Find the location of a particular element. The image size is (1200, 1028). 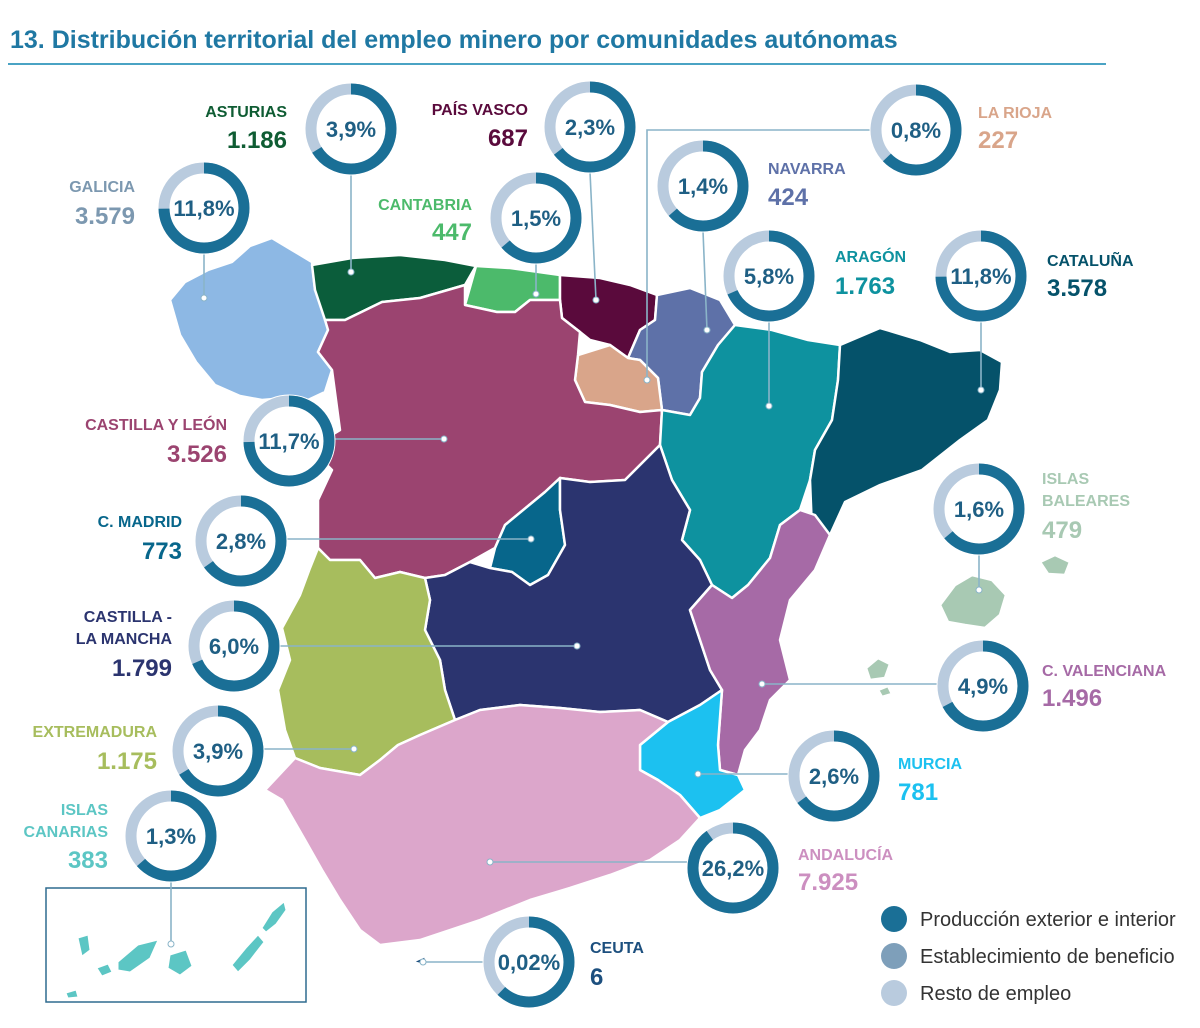

ring-cataluna: 11,8% is located at coordinates (981, 276).